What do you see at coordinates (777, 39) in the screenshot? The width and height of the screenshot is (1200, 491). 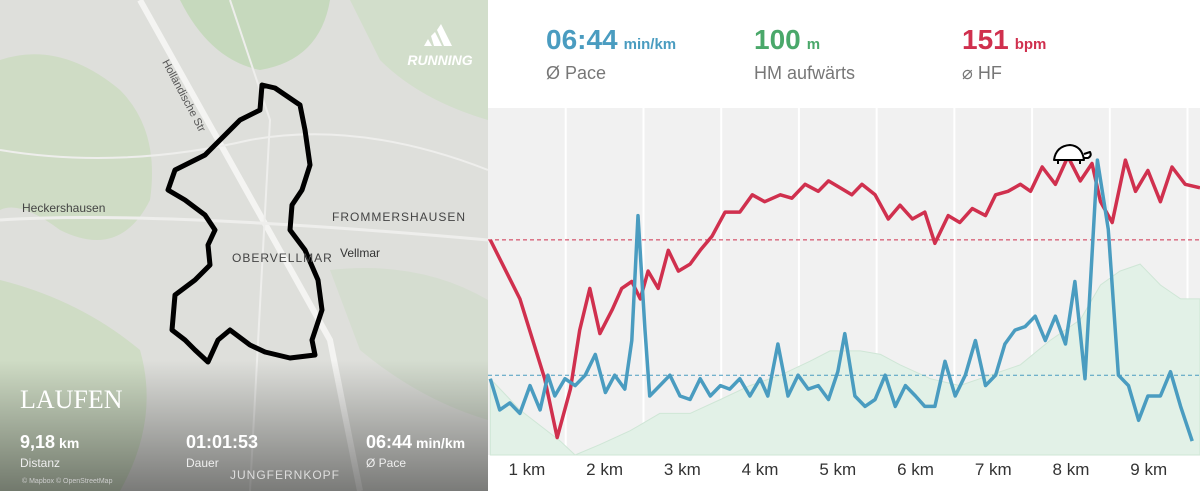 I see `stat-value: 100` at bounding box center [777, 39].